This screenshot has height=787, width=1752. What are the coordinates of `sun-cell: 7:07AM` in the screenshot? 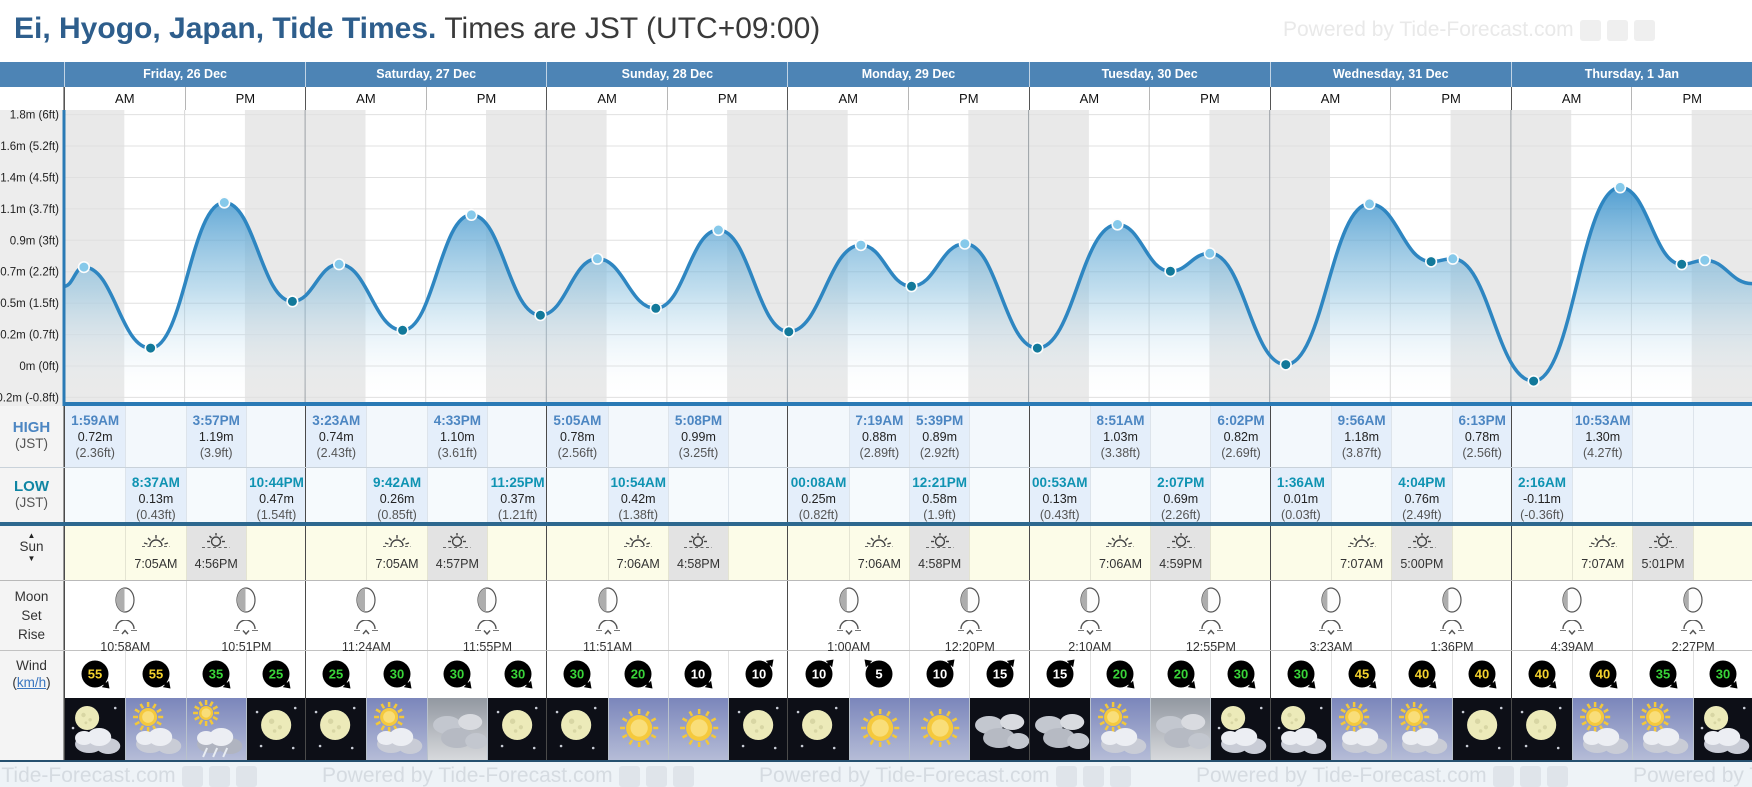 It's located at (1360, 553).